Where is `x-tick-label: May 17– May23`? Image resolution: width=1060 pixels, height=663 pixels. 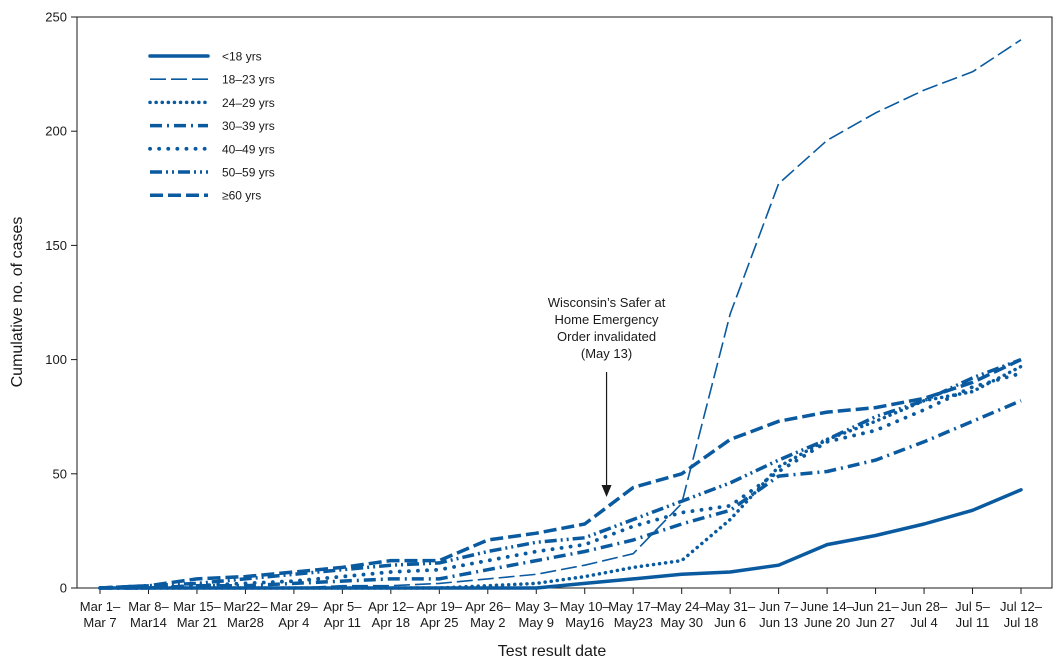
x-tick-label: May 17– May23 is located at coordinates (633, 614).